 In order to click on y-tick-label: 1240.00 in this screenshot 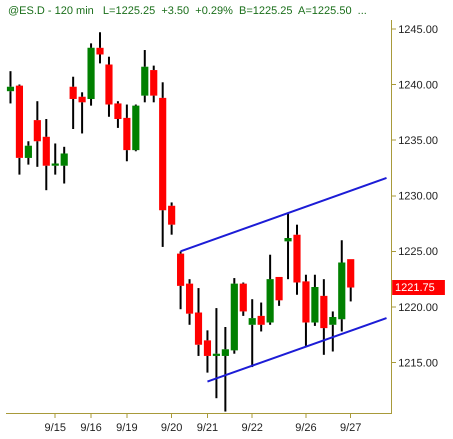, I will do `click(418, 85)`.